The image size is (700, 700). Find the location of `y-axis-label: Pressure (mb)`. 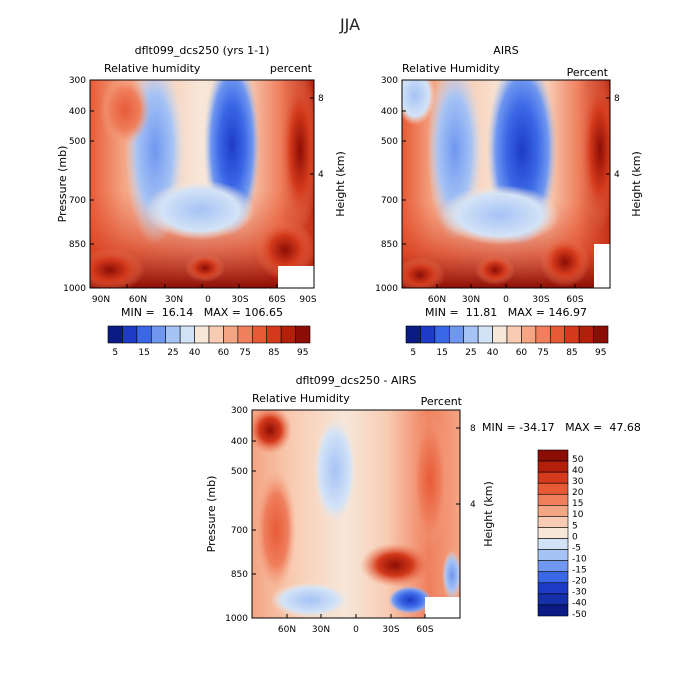

y-axis-label: Pressure (mb) is located at coordinates (62, 184).